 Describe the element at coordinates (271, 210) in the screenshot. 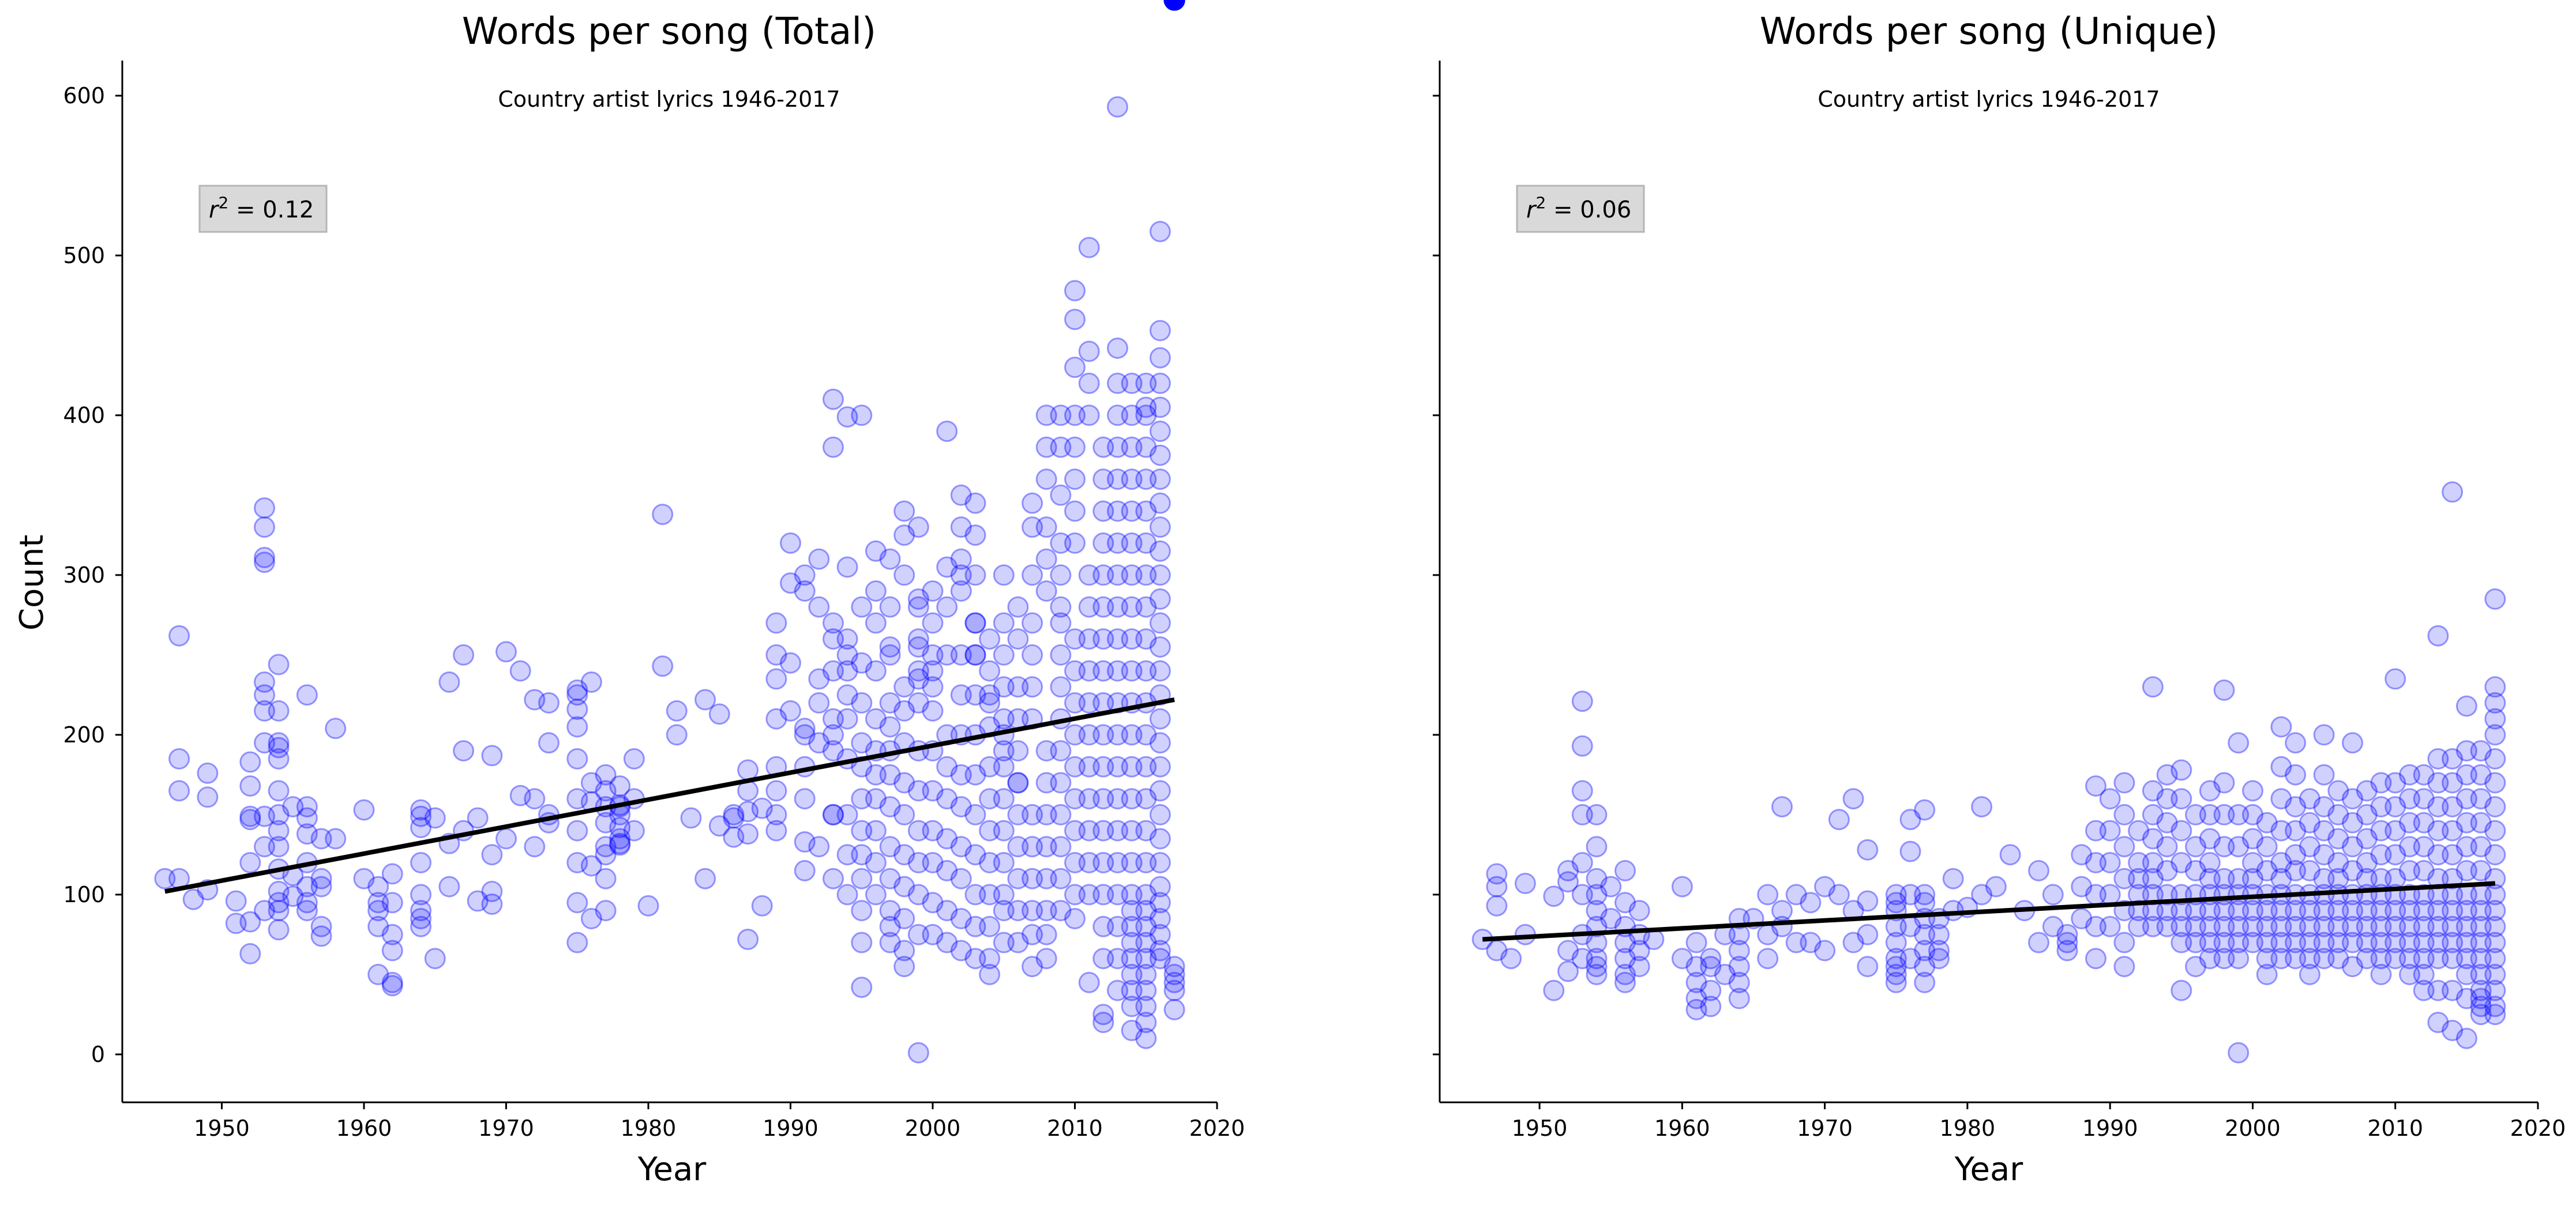

I see `total-r2-value: = 0.12` at that location.